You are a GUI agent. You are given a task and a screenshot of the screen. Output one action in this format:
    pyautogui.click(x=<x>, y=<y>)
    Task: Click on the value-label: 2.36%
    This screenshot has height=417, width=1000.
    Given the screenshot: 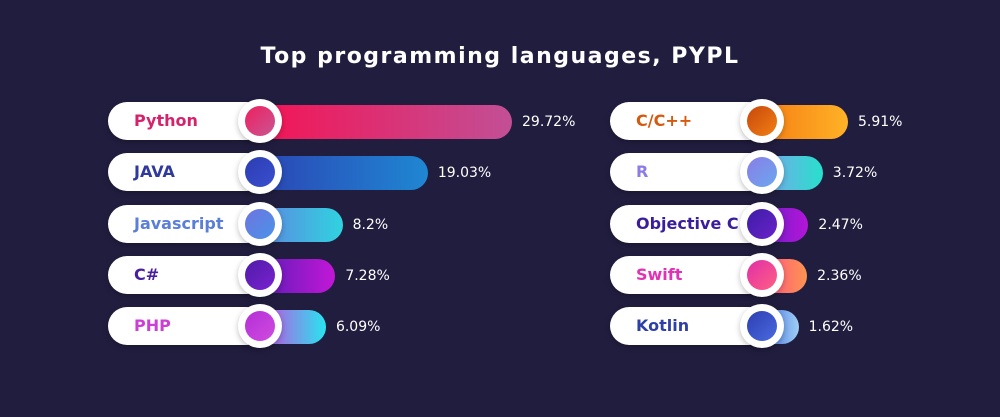 What is the action you would take?
    pyautogui.click(x=839, y=275)
    